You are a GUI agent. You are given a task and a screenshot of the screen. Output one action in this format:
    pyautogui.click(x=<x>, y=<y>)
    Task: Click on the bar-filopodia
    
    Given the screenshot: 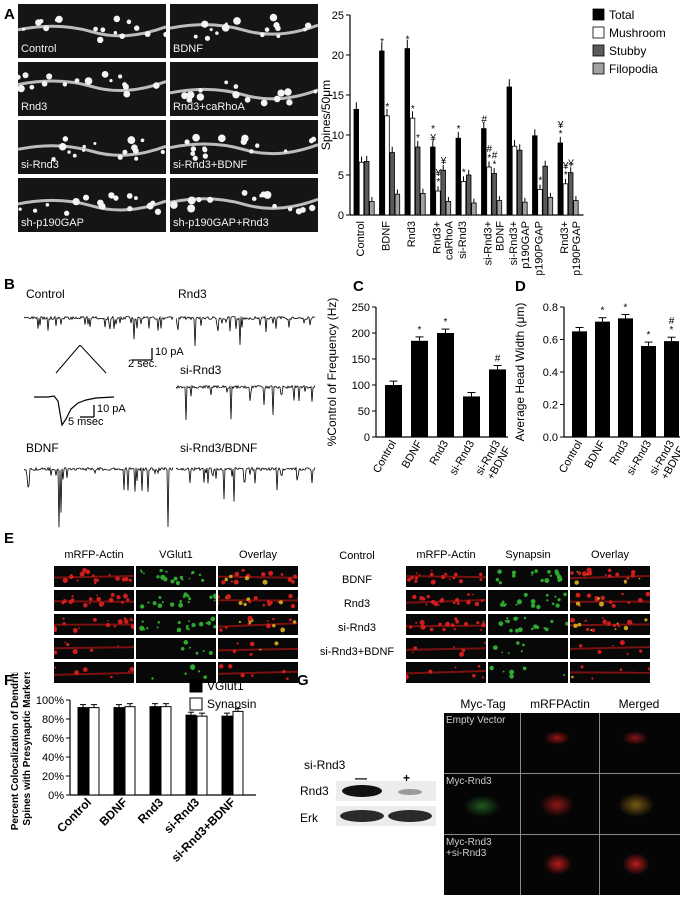 What is the action you would take?
    pyautogui.click(x=448, y=208)
    